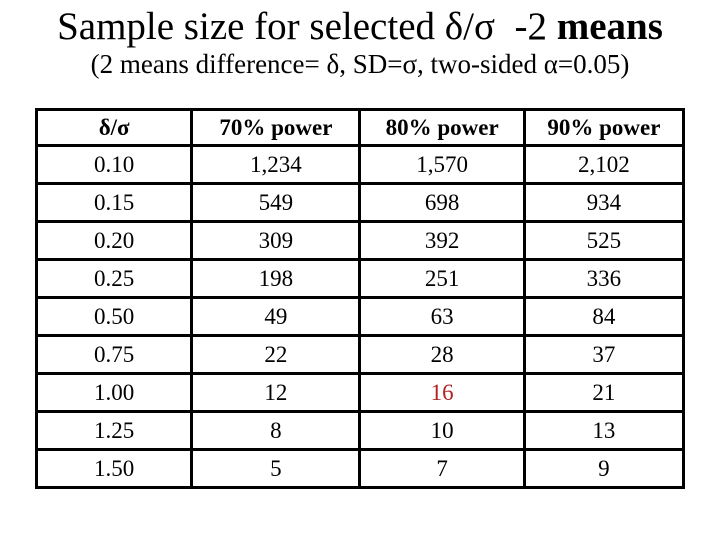  I want to click on table-row: 0.15 549 698 934, so click(360, 202).